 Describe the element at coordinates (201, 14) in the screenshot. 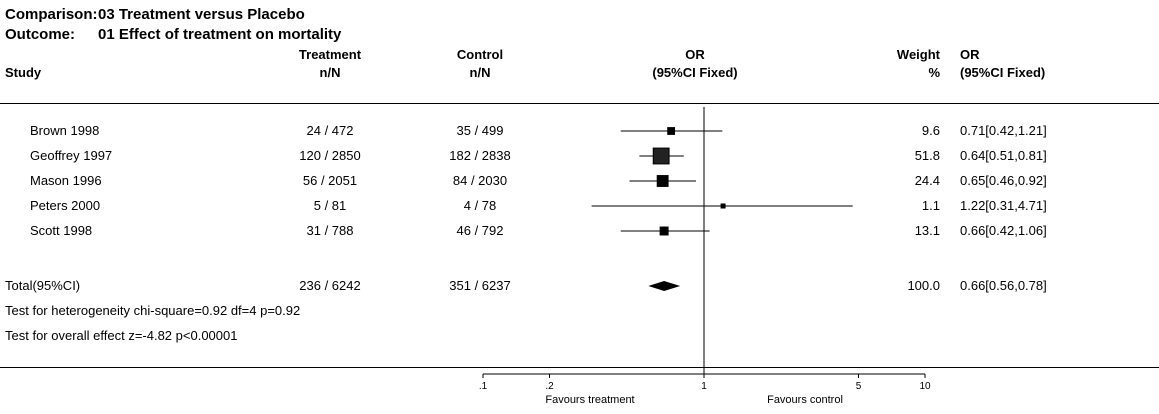

I see `comparison-value: 03 Treatment versus Placebo` at that location.